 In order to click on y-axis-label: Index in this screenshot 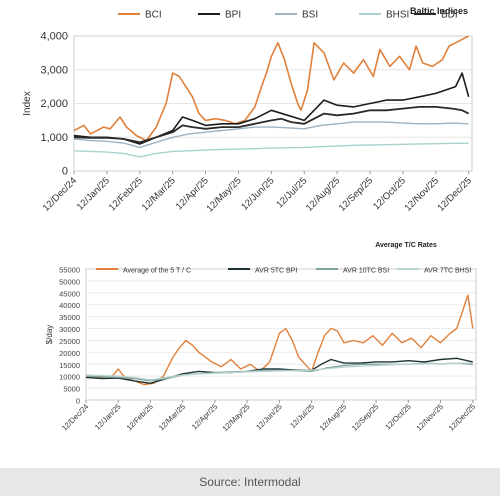, I will do `click(27, 103)`.